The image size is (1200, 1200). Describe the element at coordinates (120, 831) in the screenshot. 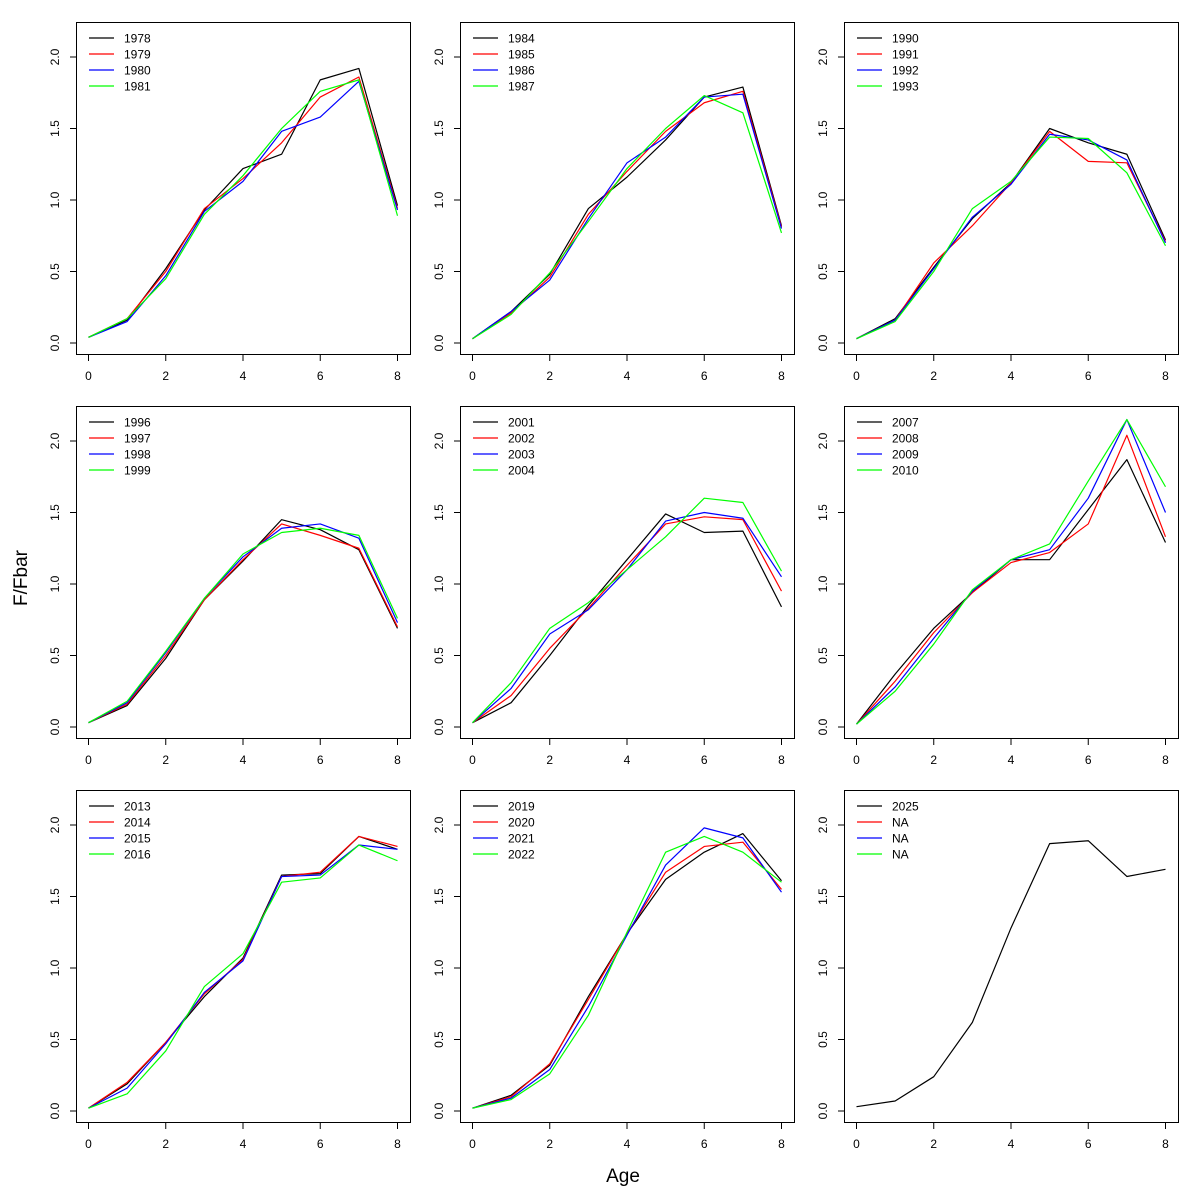

I see `legend: 2013 2014 2015 2016` at that location.